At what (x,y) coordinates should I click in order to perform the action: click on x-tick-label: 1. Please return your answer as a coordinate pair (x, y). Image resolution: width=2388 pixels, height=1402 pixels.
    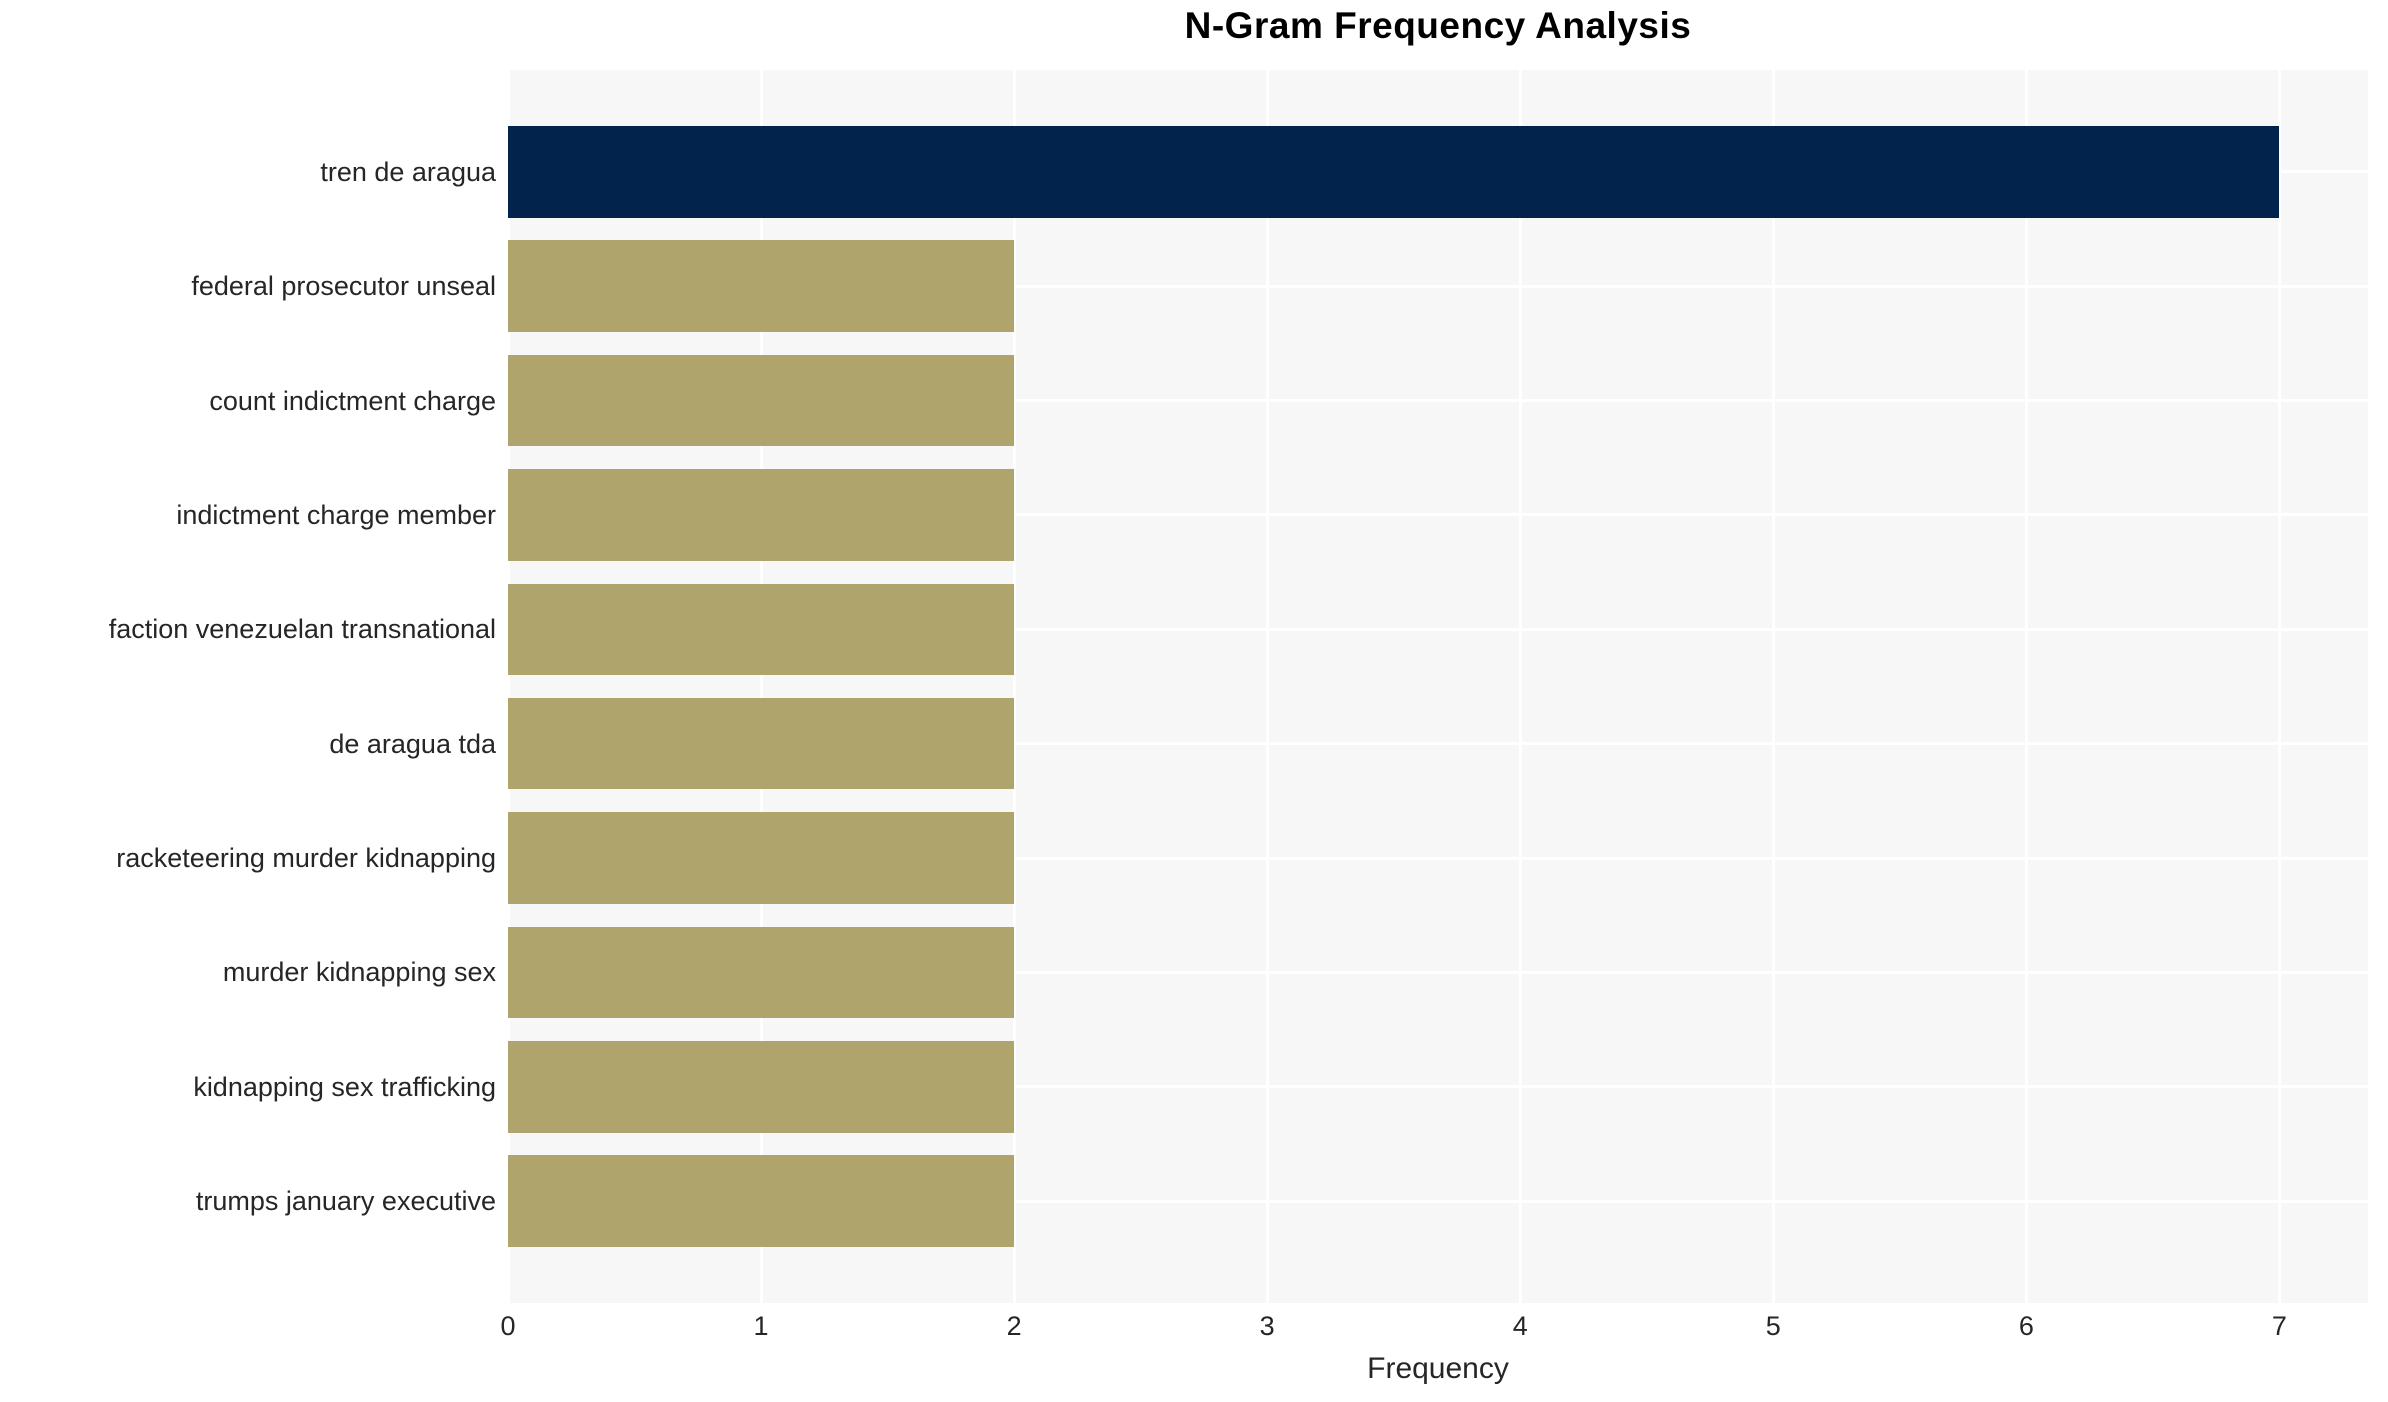
    Looking at the image, I should click on (761, 1326).